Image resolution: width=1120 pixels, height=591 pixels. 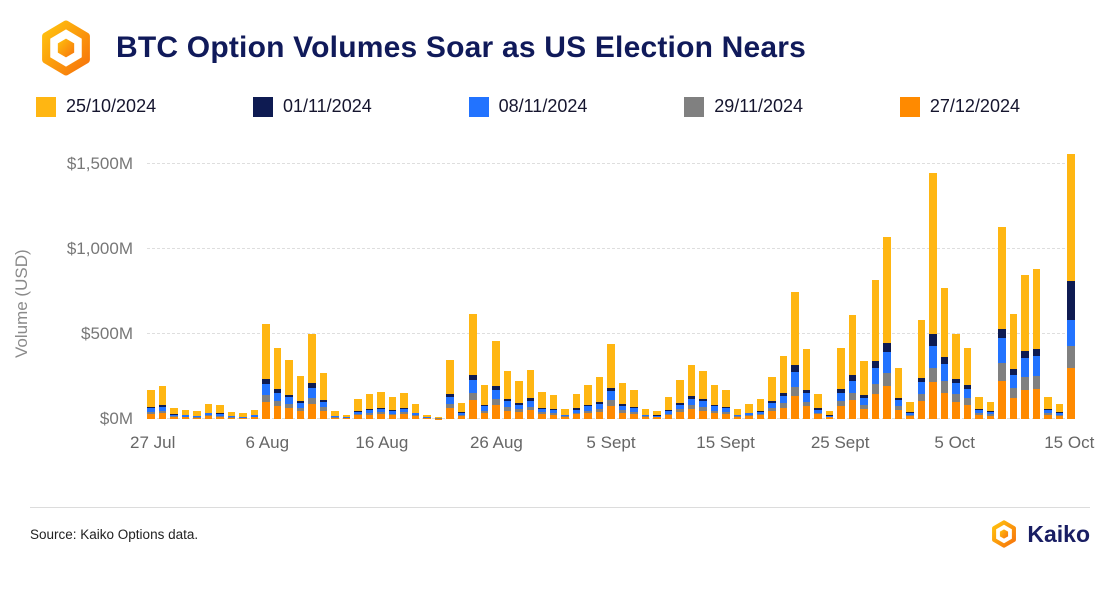 I want to click on bar-4-aug, so click(x=243, y=283).